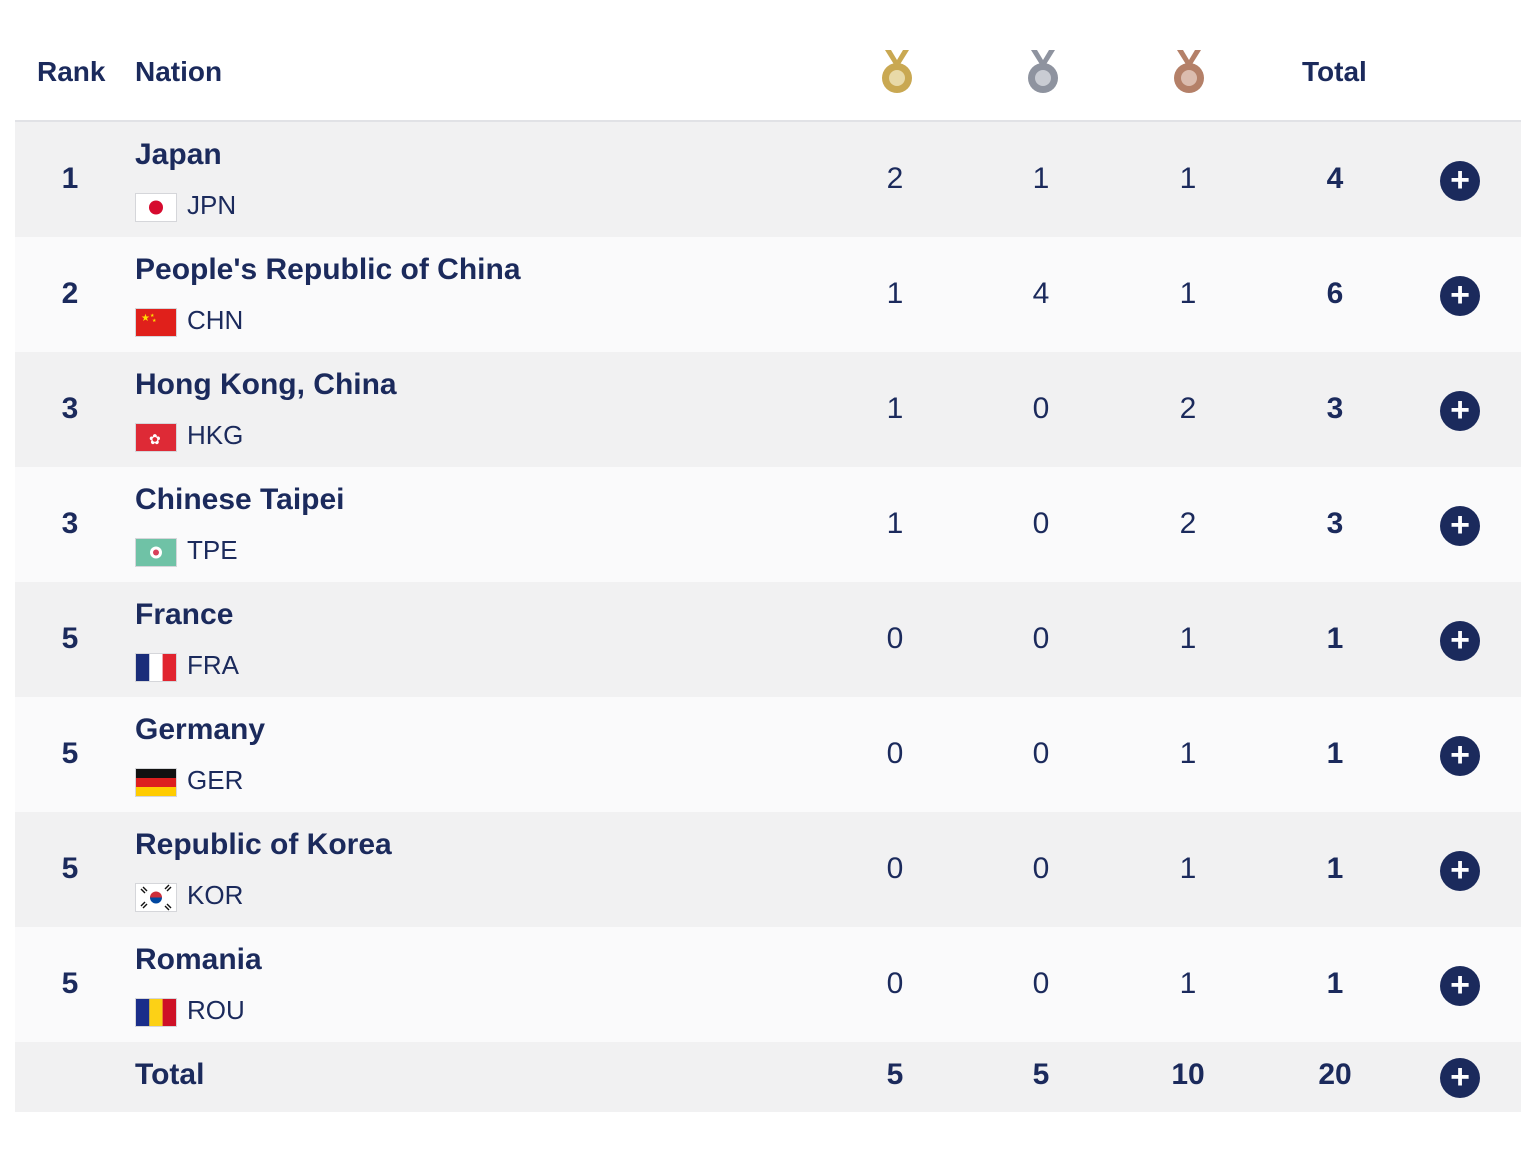 The height and width of the screenshot is (1152, 1536). I want to click on table-row: 3 Hong Kong, China ✿ HKG 1 0 2 3 +, so click(768, 409).